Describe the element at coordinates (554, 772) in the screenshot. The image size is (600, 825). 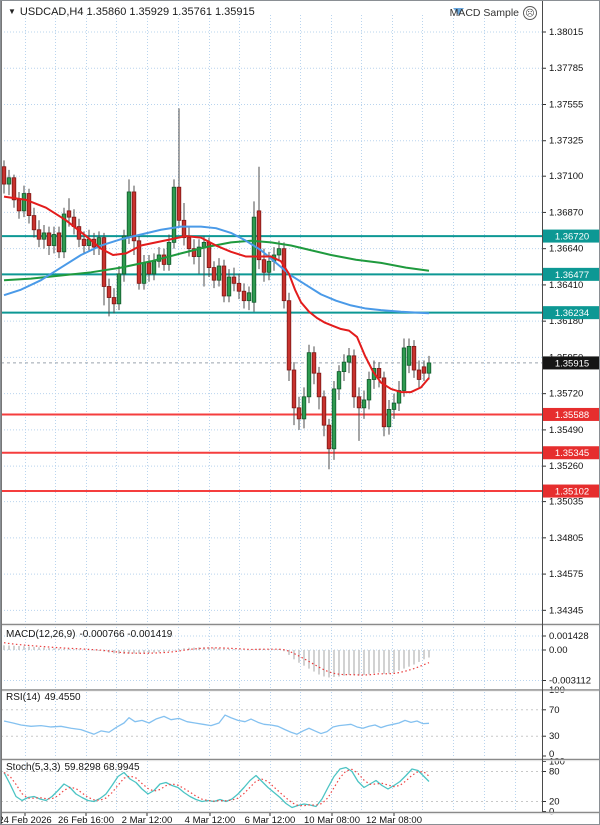
I see `stoch-axis-label: 80` at that location.